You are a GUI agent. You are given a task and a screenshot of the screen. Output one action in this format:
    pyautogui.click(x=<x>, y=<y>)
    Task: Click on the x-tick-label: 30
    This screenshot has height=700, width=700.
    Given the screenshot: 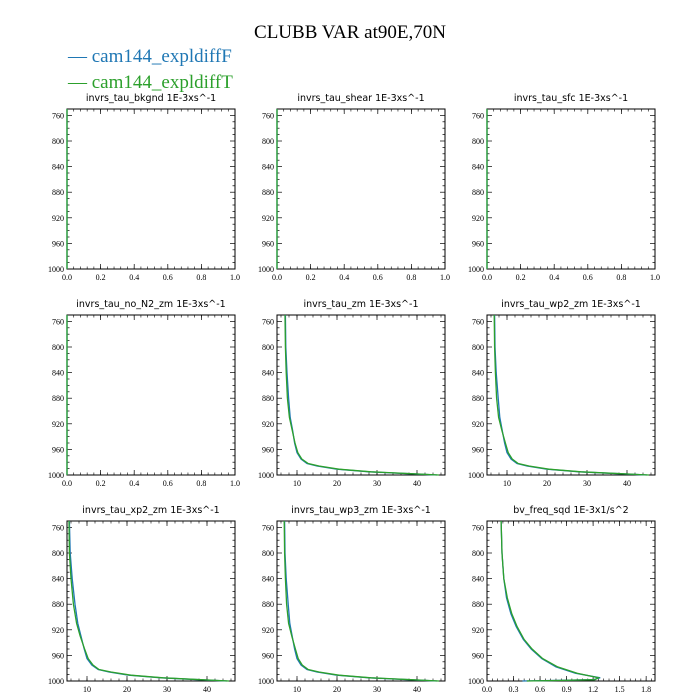 What is the action you would take?
    pyautogui.click(x=587, y=483)
    